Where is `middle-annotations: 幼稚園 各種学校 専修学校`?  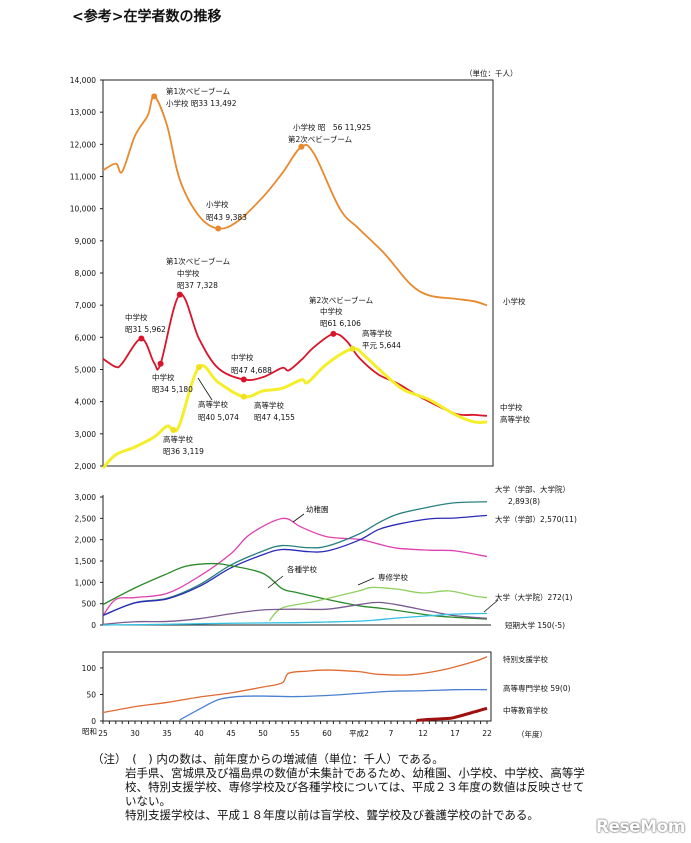
middle-annotations: 幼稚園 各種学校 専修学校 is located at coordinates (383, 558).